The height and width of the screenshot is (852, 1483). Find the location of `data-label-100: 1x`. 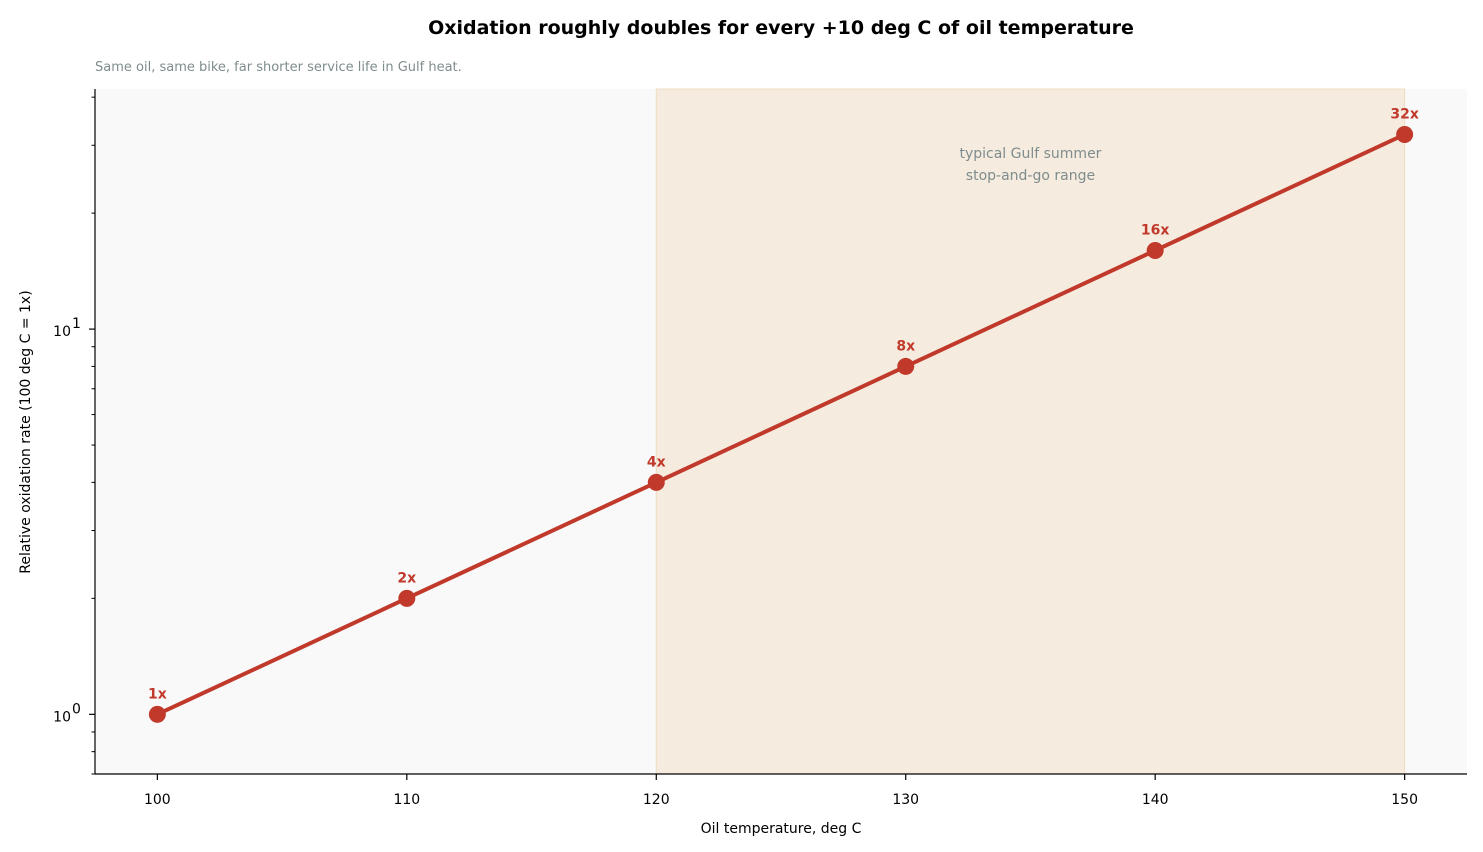

data-label-100: 1x is located at coordinates (157, 694).